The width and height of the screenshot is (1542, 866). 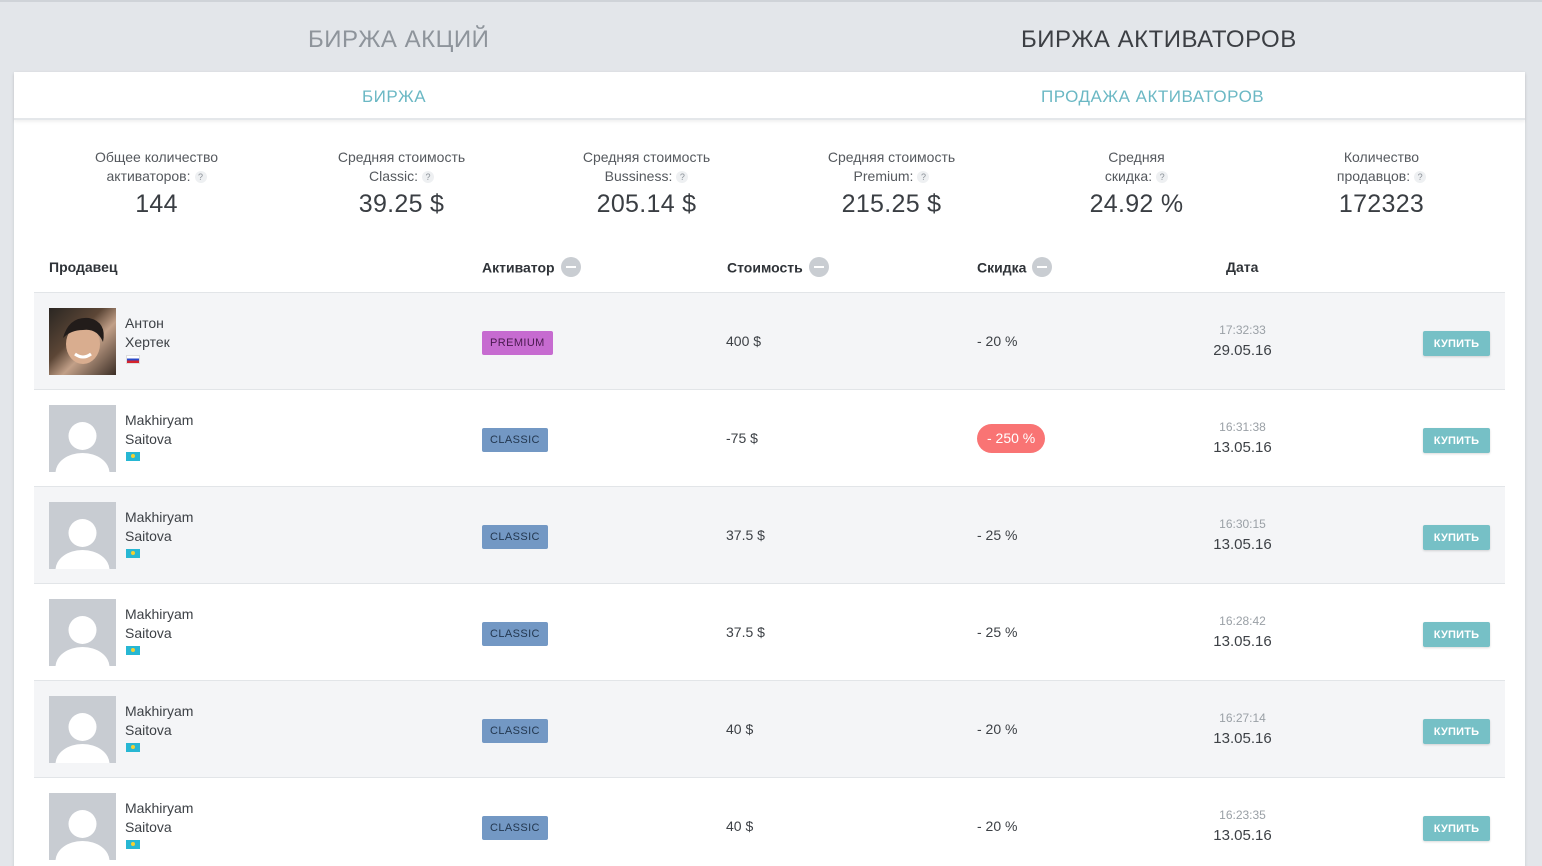 What do you see at coordinates (769, 96) in the screenshot?
I see `sub-tabs: БИРЖА ПРОДАЖА АКТИВАТОРОВ` at bounding box center [769, 96].